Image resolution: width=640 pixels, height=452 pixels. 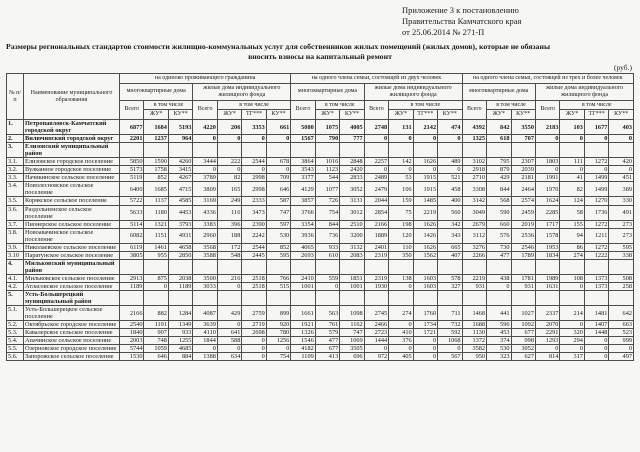 What do you see at coordinates (180, 313) in the screenshot?
I see `value-cell: 1284` at bounding box center [180, 313].